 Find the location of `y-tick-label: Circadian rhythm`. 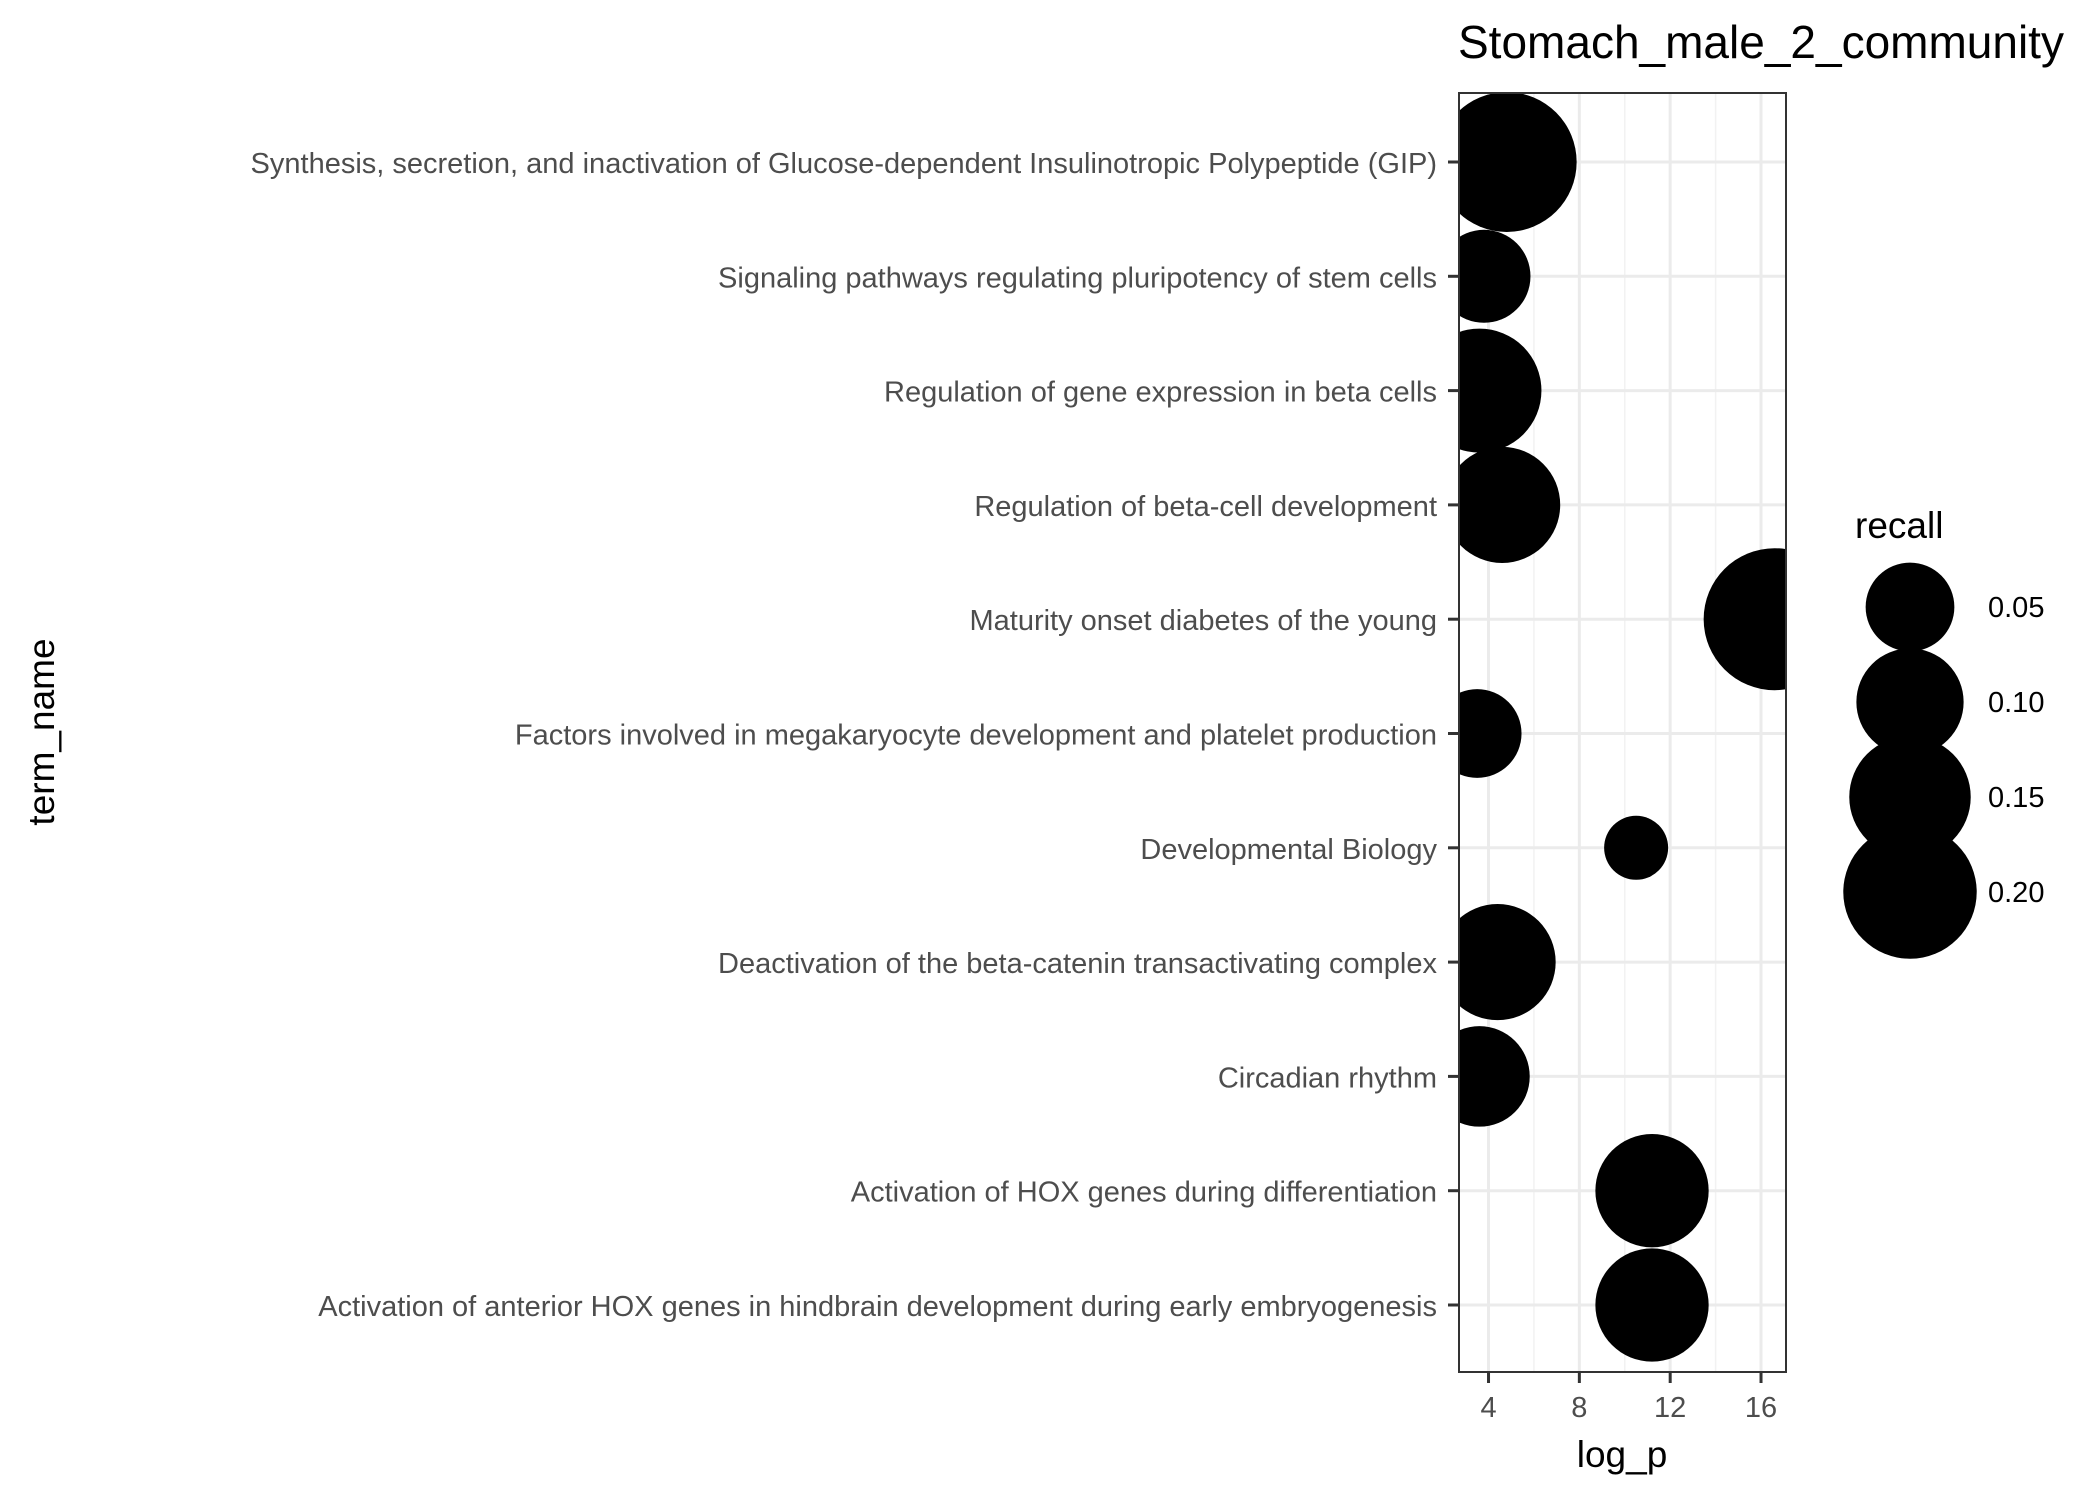

y-tick-label: Circadian rhythm is located at coordinates (1327, 1078).